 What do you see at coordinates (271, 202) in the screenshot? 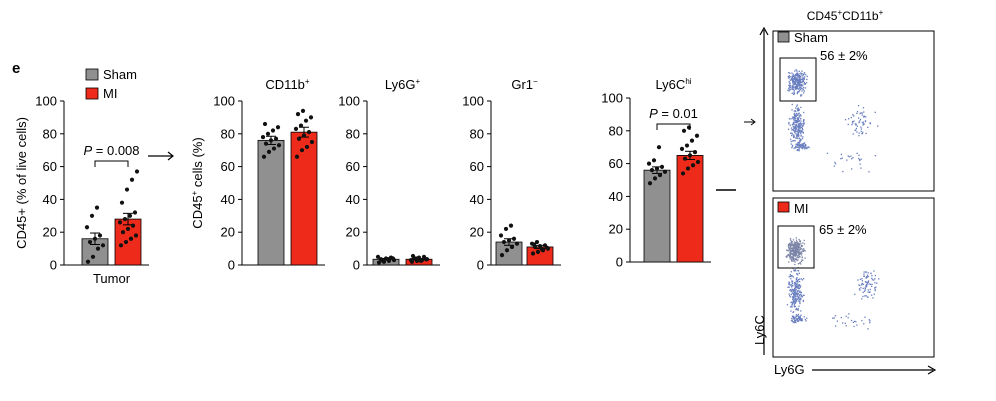
I see `bar-sham` at bounding box center [271, 202].